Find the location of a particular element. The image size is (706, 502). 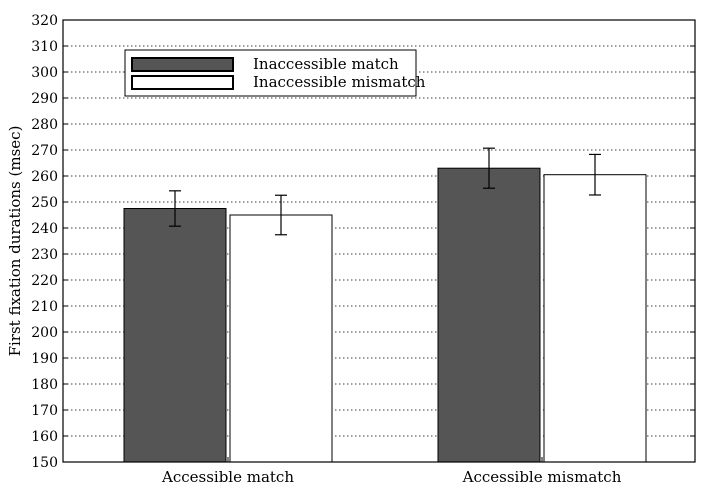

y-tick-label: 300 is located at coordinates (44, 73).